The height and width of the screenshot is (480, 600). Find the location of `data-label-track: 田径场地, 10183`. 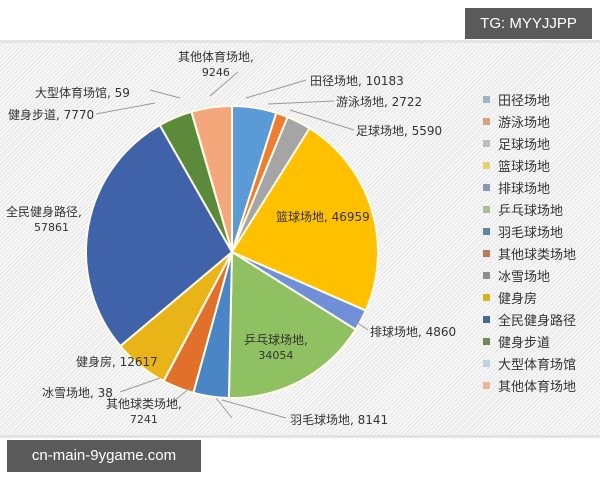

data-label-track: 田径场地, 10183 is located at coordinates (357, 81).